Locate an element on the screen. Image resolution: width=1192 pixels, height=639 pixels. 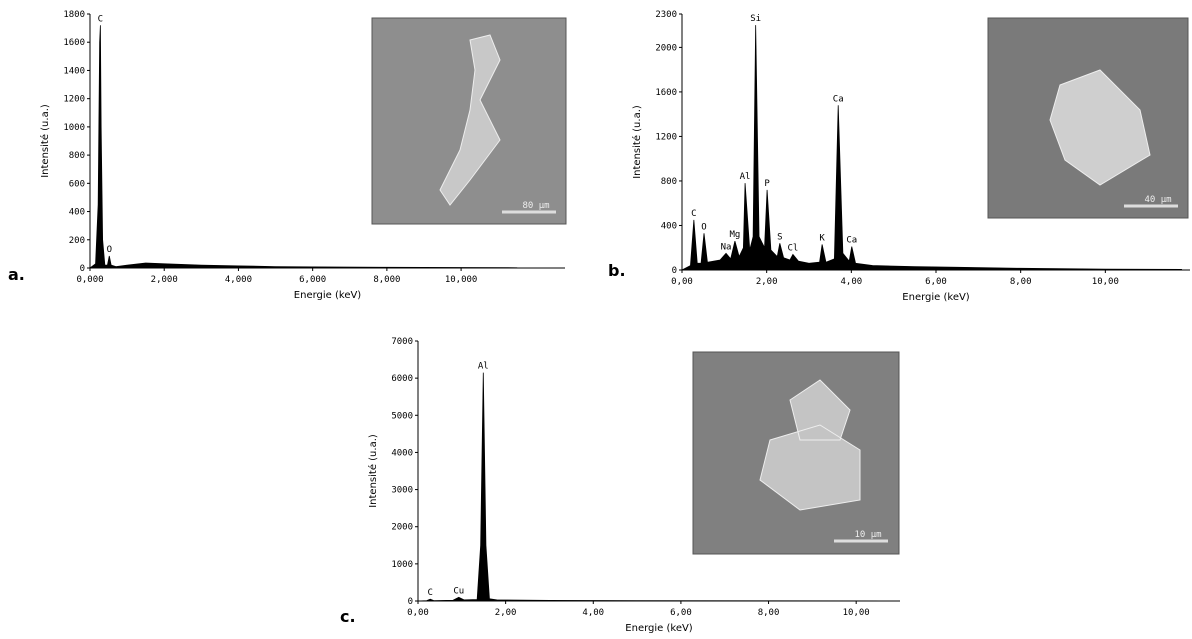
peak-label: Na is located at coordinates (726, 247).